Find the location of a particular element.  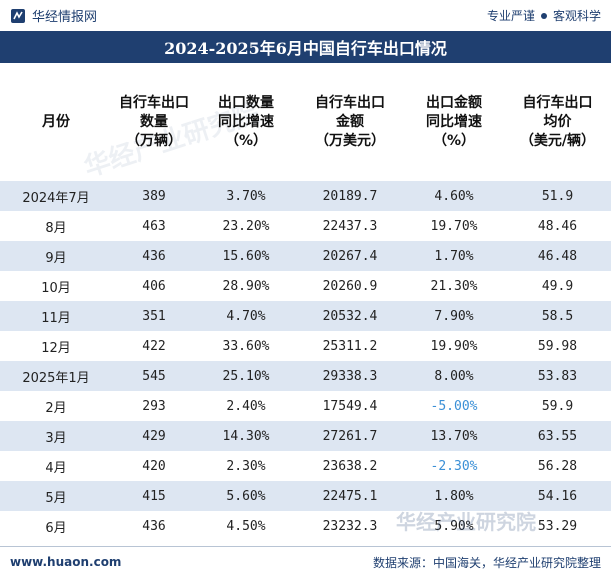

month-cell: 8月 is located at coordinates (56, 226).